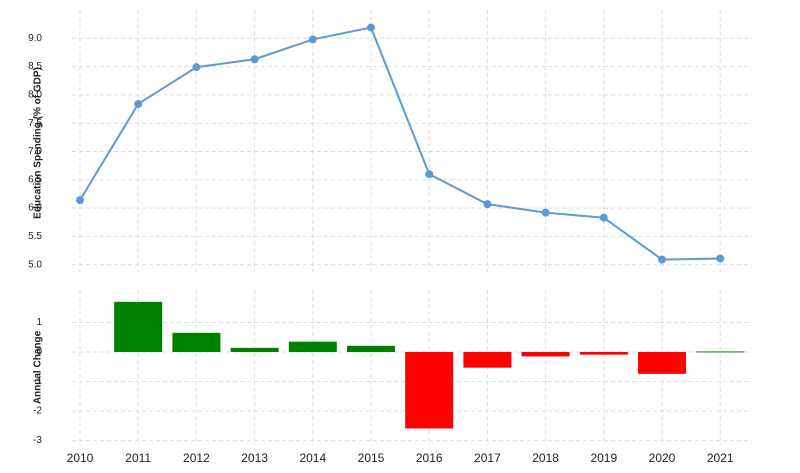  What do you see at coordinates (371, 458) in the screenshot?
I see `x-tick-label: 2015` at bounding box center [371, 458].